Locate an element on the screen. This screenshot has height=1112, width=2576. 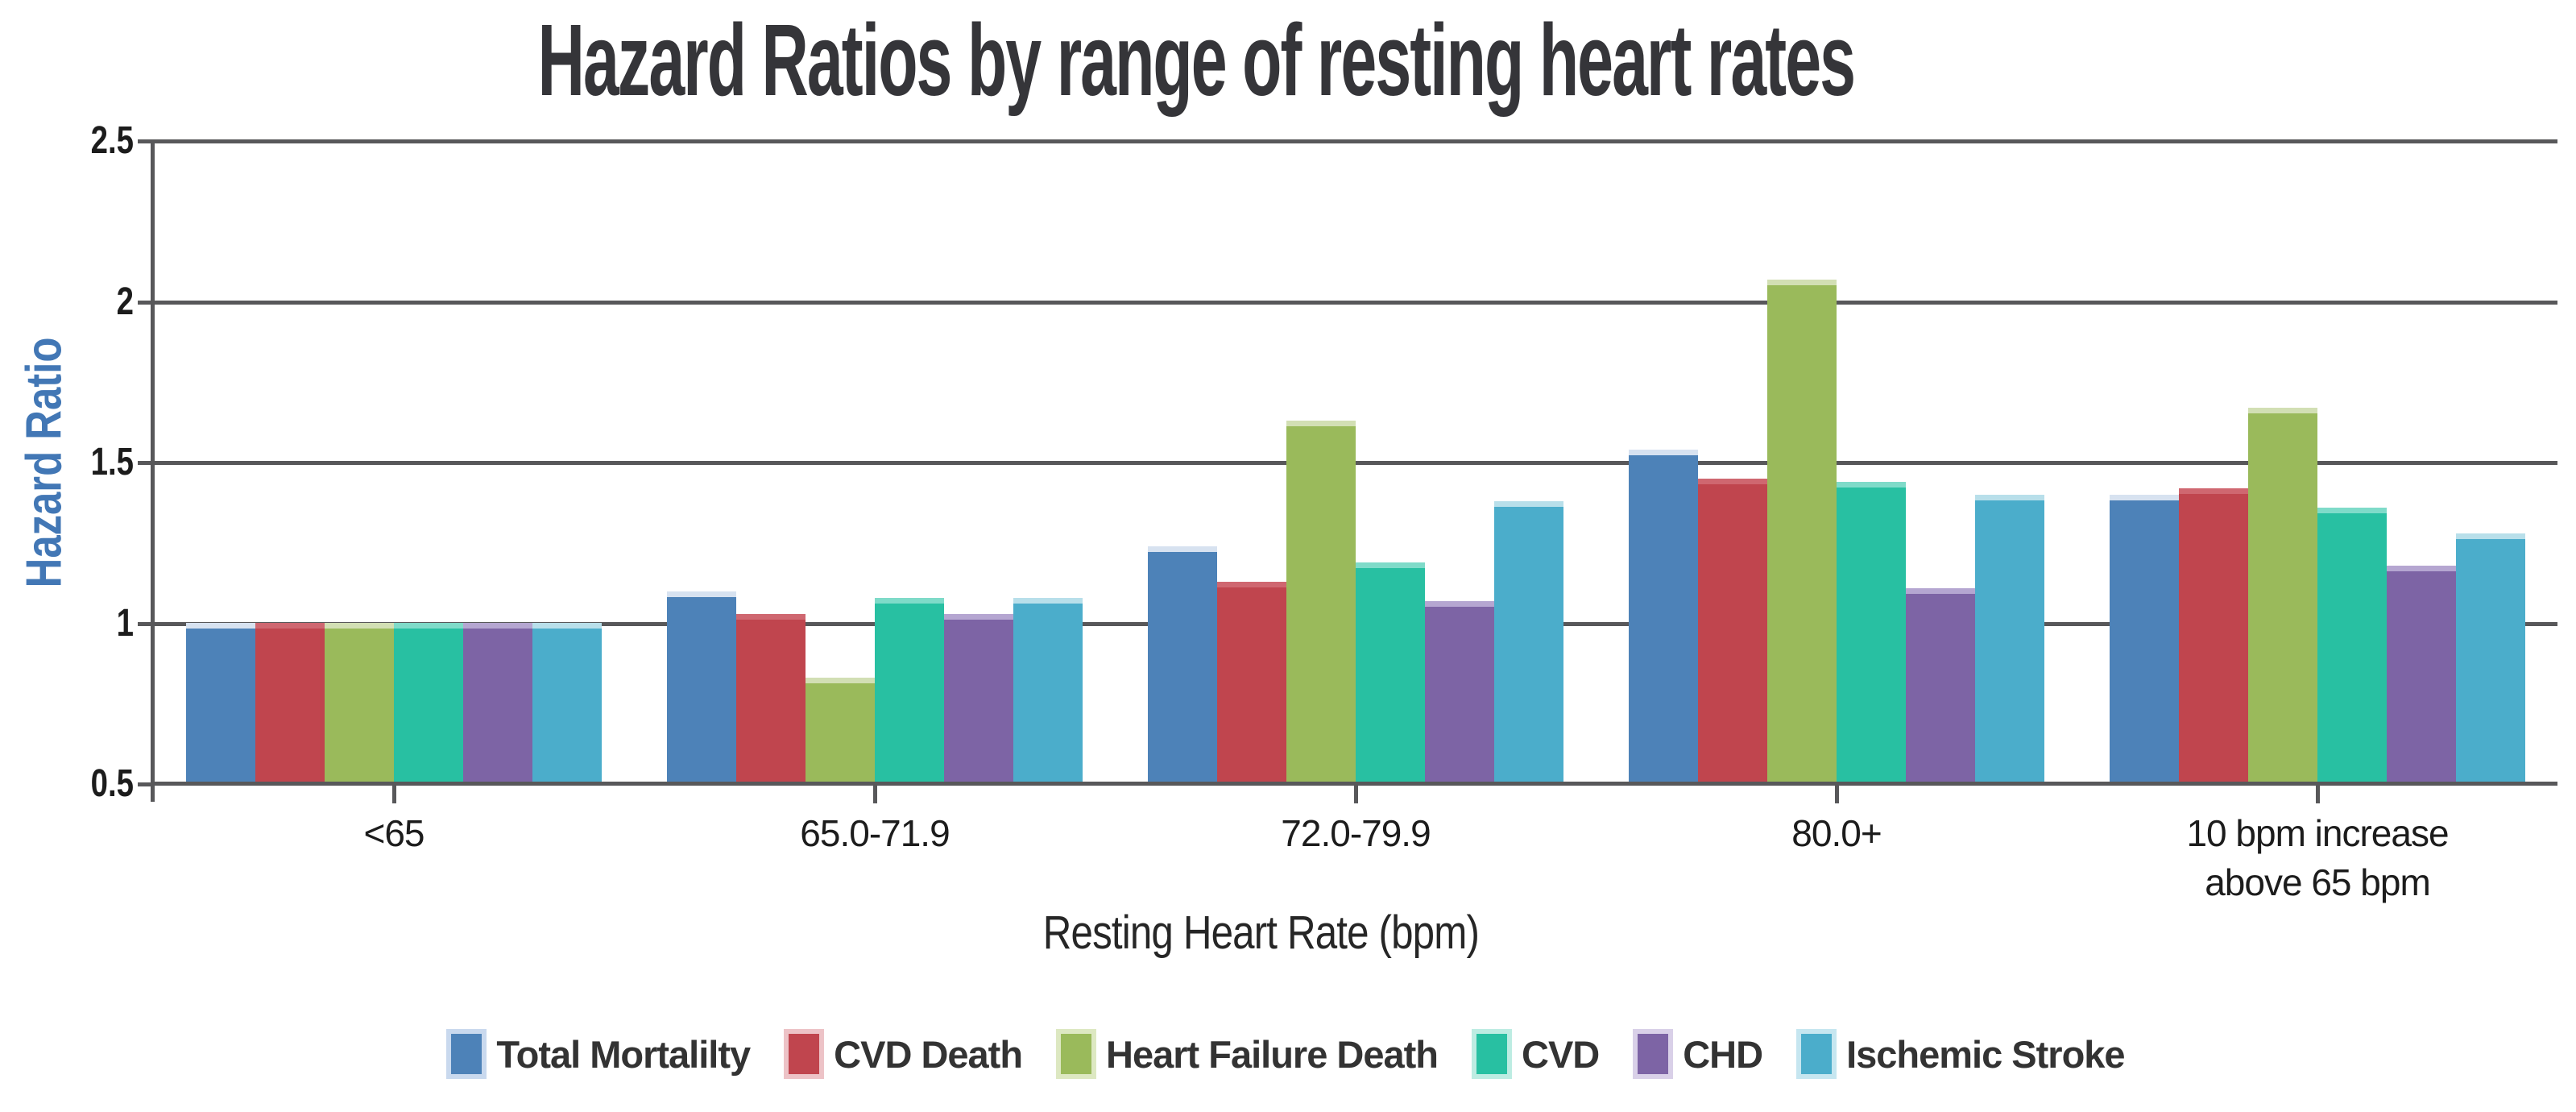
bar-ischemic-stroke-cat2 is located at coordinates (1048, 691).